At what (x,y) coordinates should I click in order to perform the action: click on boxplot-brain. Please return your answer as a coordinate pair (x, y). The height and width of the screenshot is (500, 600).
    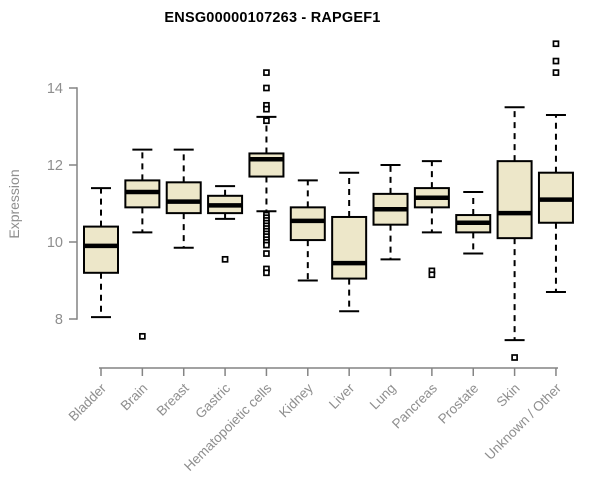
    Looking at the image, I should click on (142, 244).